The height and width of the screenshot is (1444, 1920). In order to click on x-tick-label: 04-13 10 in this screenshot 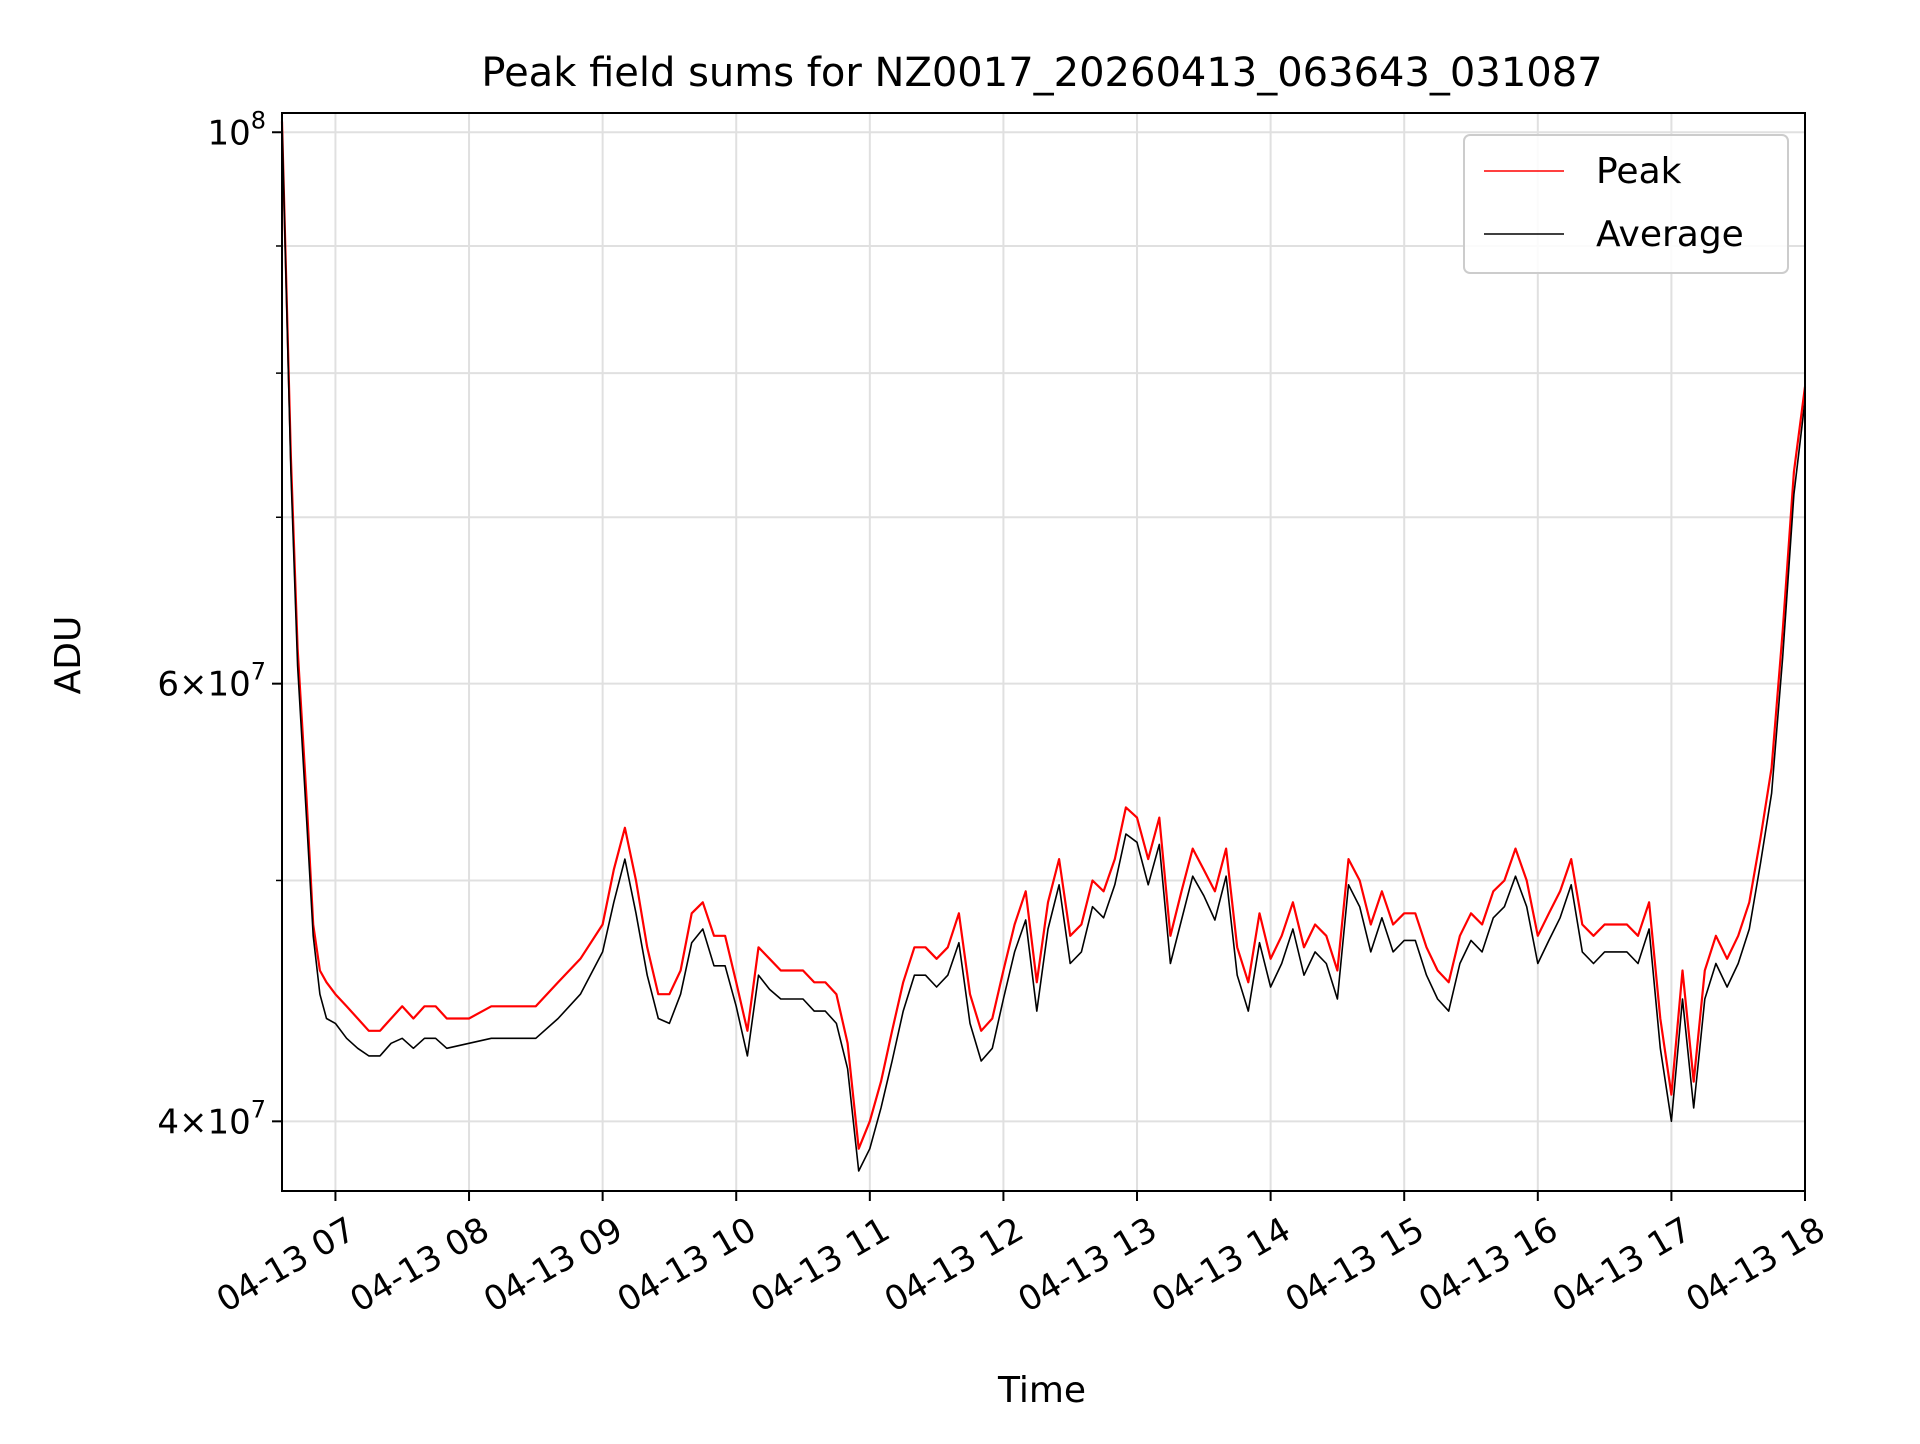, I will do `click(687, 1265)`.